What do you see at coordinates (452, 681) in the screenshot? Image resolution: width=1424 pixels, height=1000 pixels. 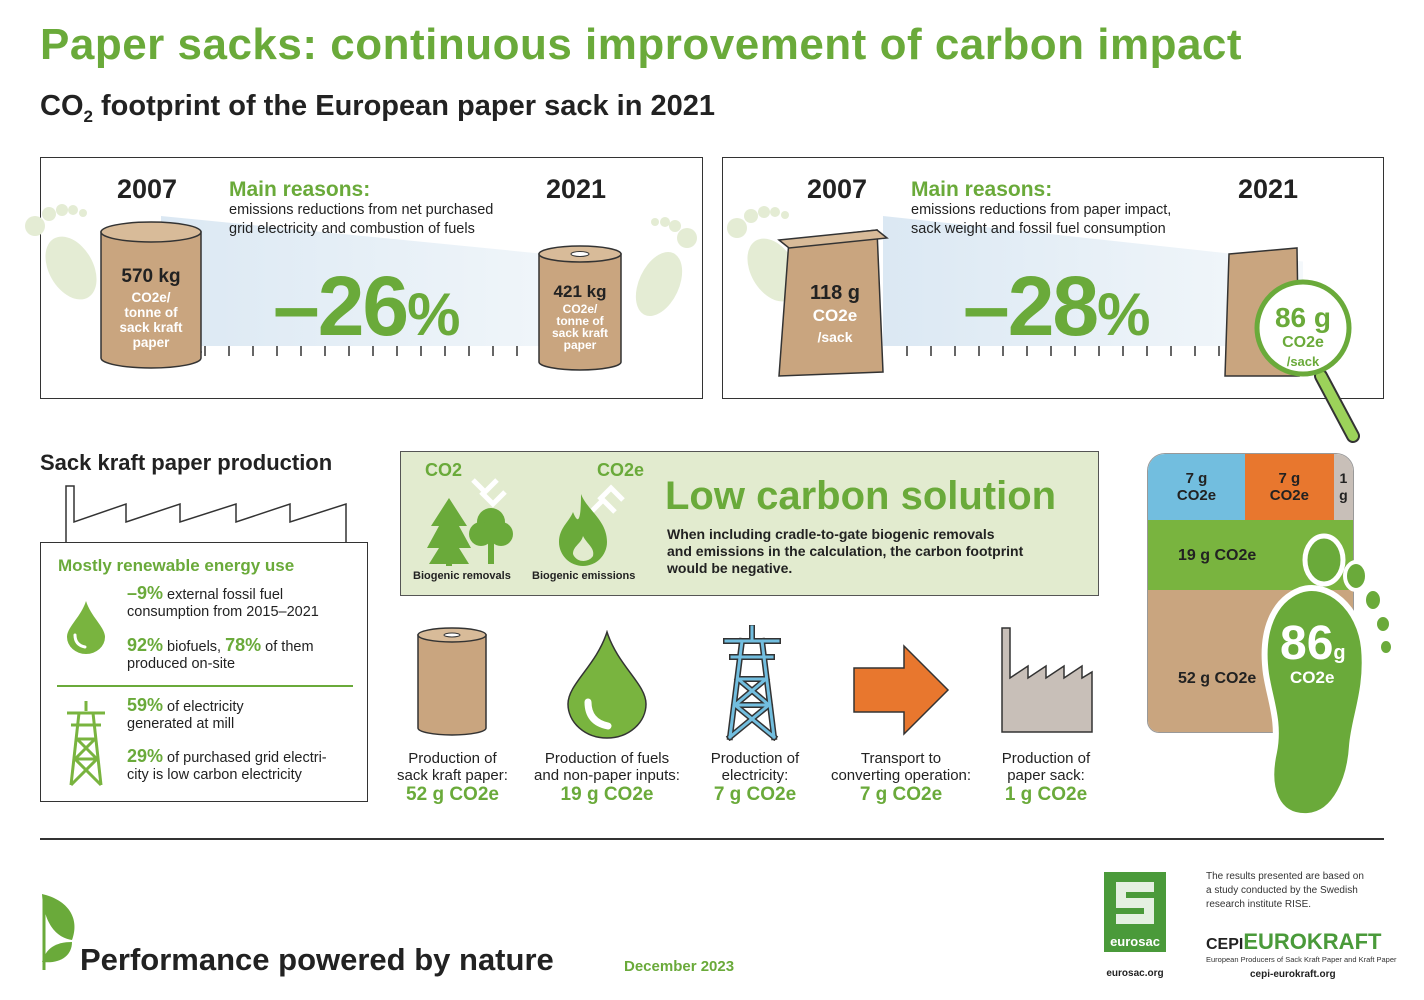 I see `paper-roll-icon` at bounding box center [452, 681].